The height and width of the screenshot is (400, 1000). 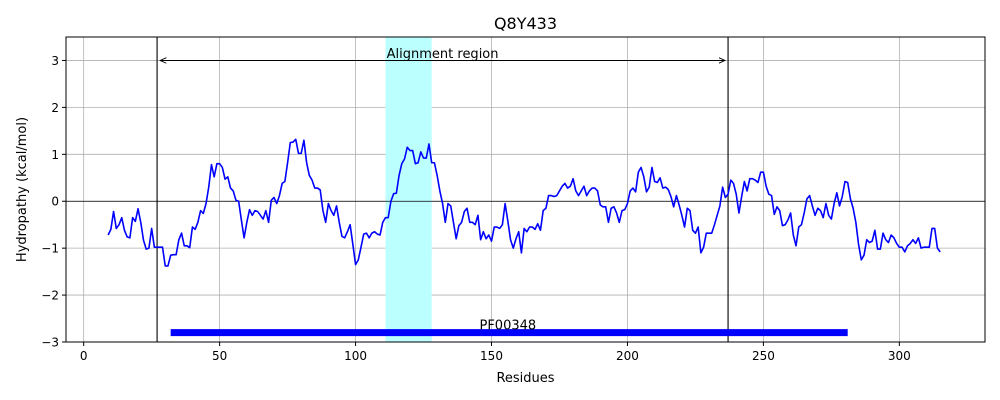 I want to click on x-tick-label: 250, so click(x=763, y=356).